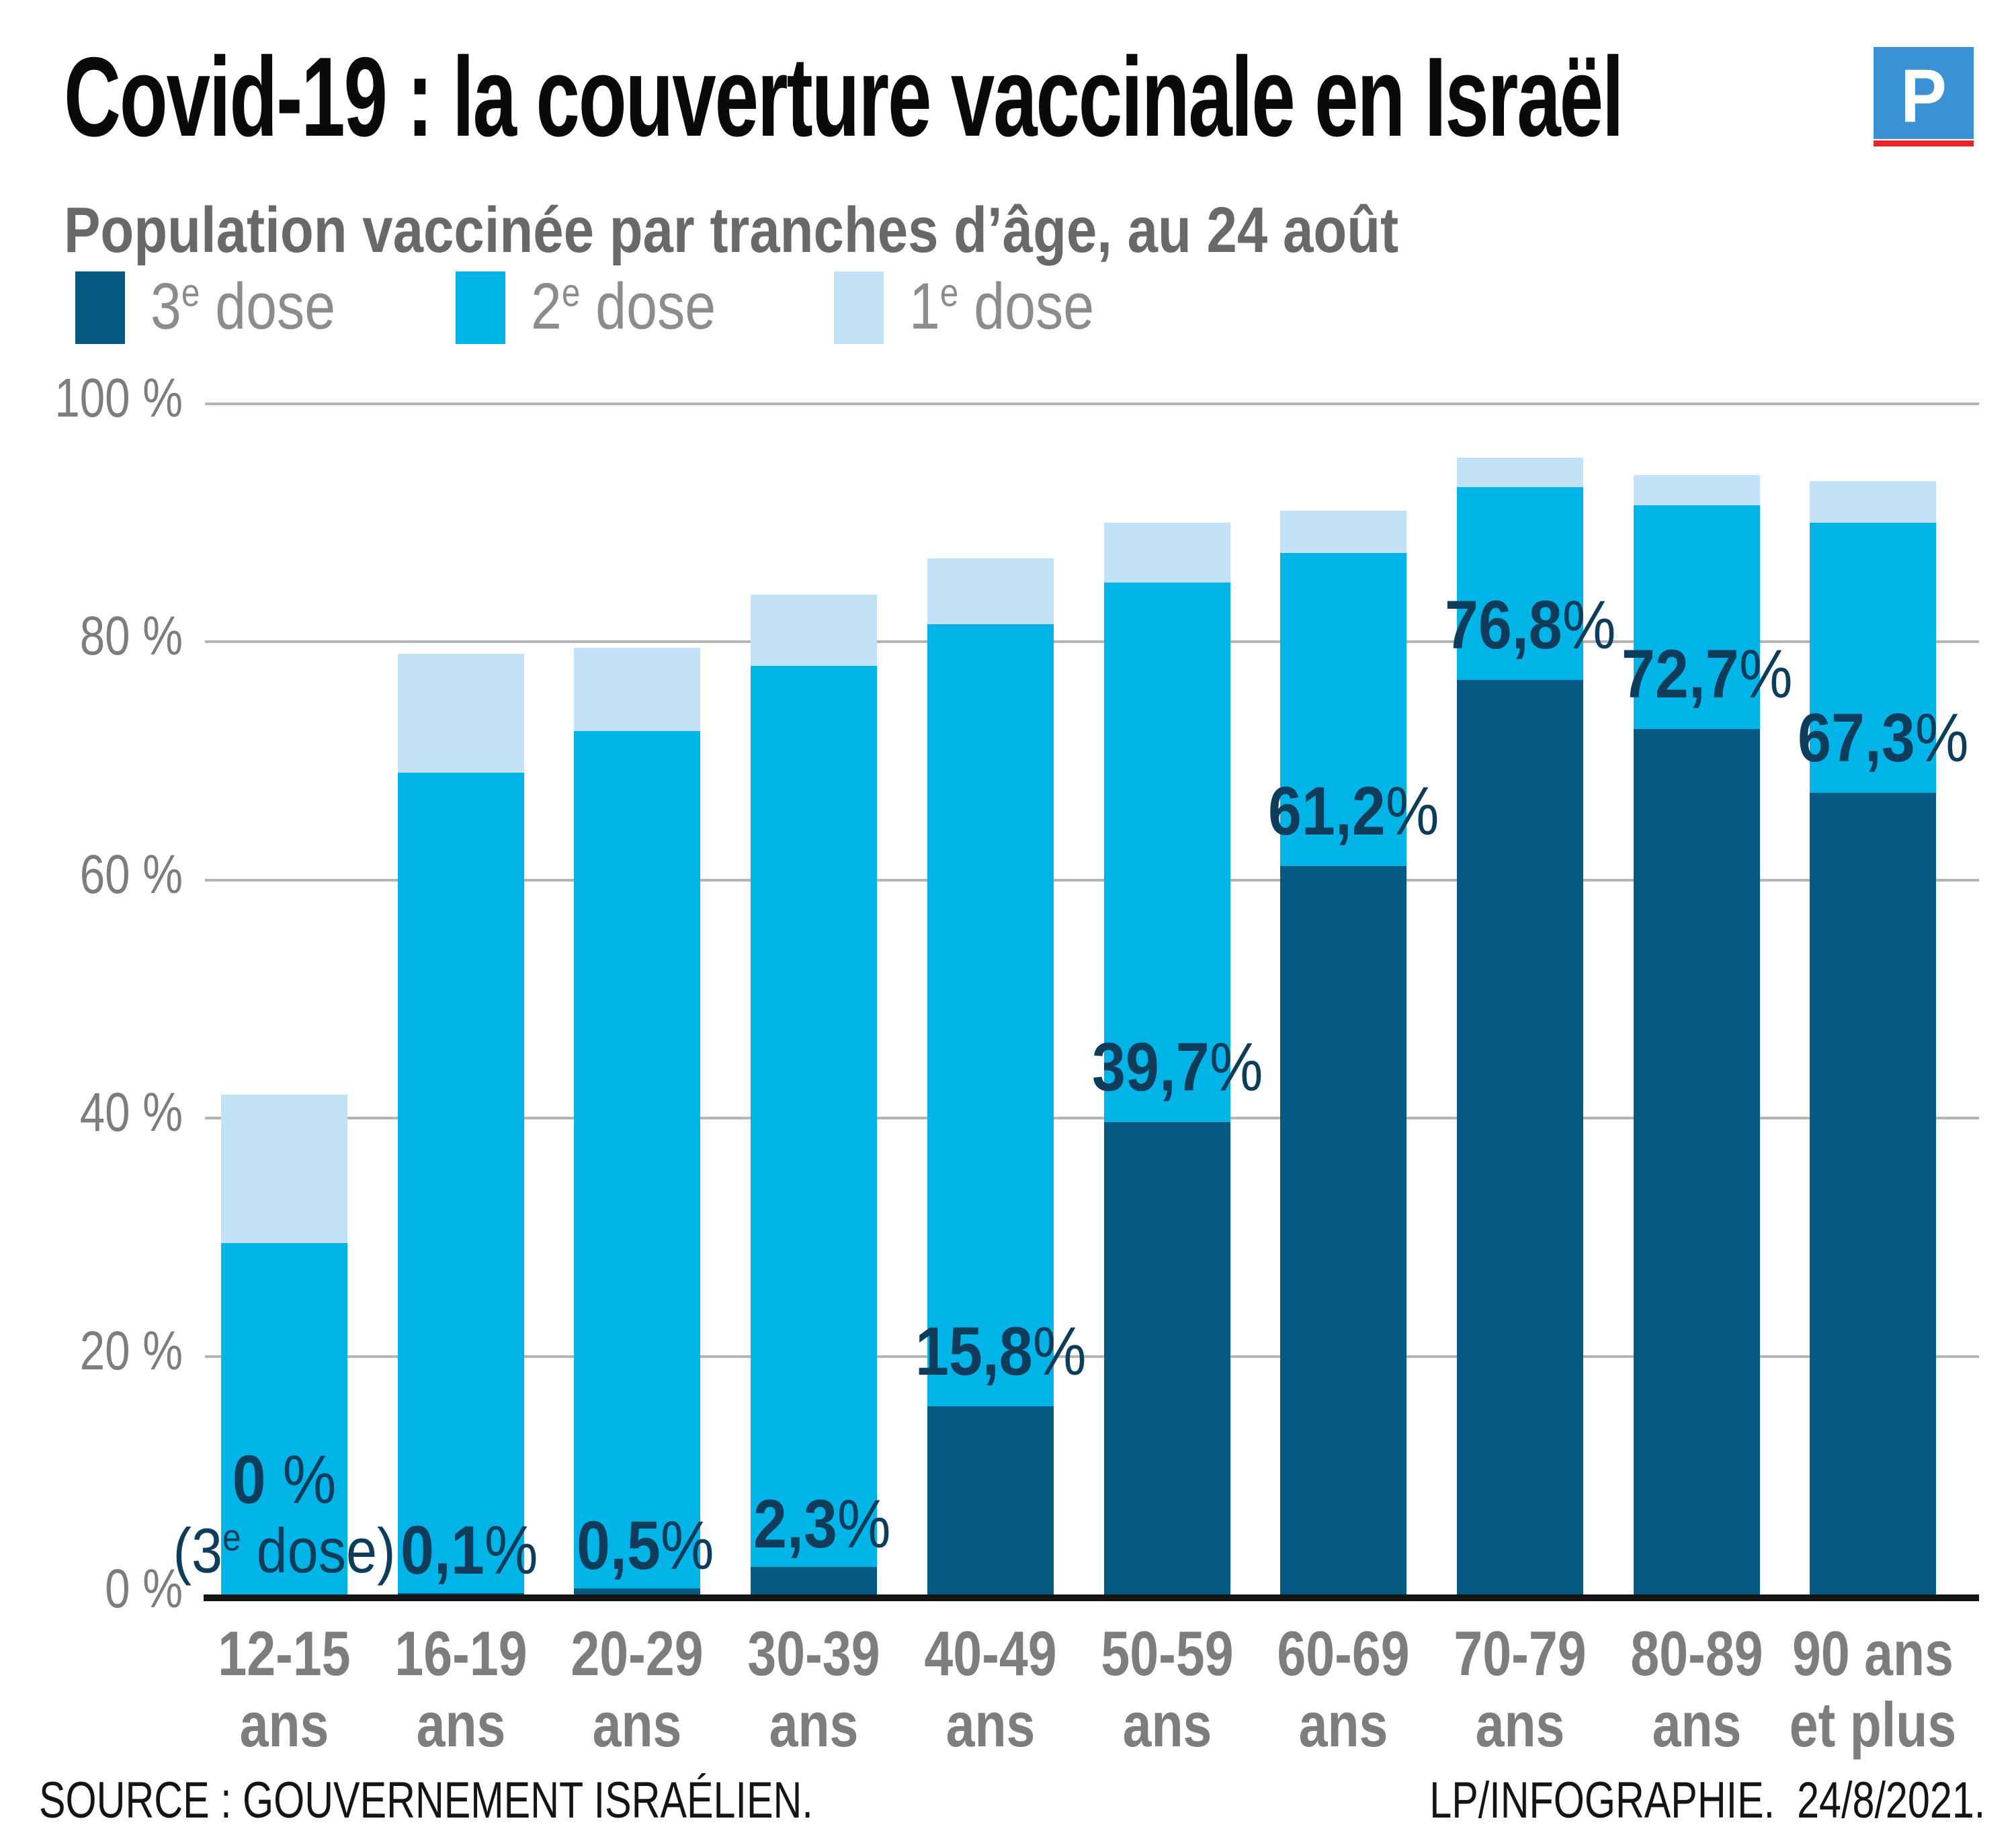 This screenshot has width=2016, height=1833. I want to click on y-axis-label-100: 100 %, so click(119, 398).